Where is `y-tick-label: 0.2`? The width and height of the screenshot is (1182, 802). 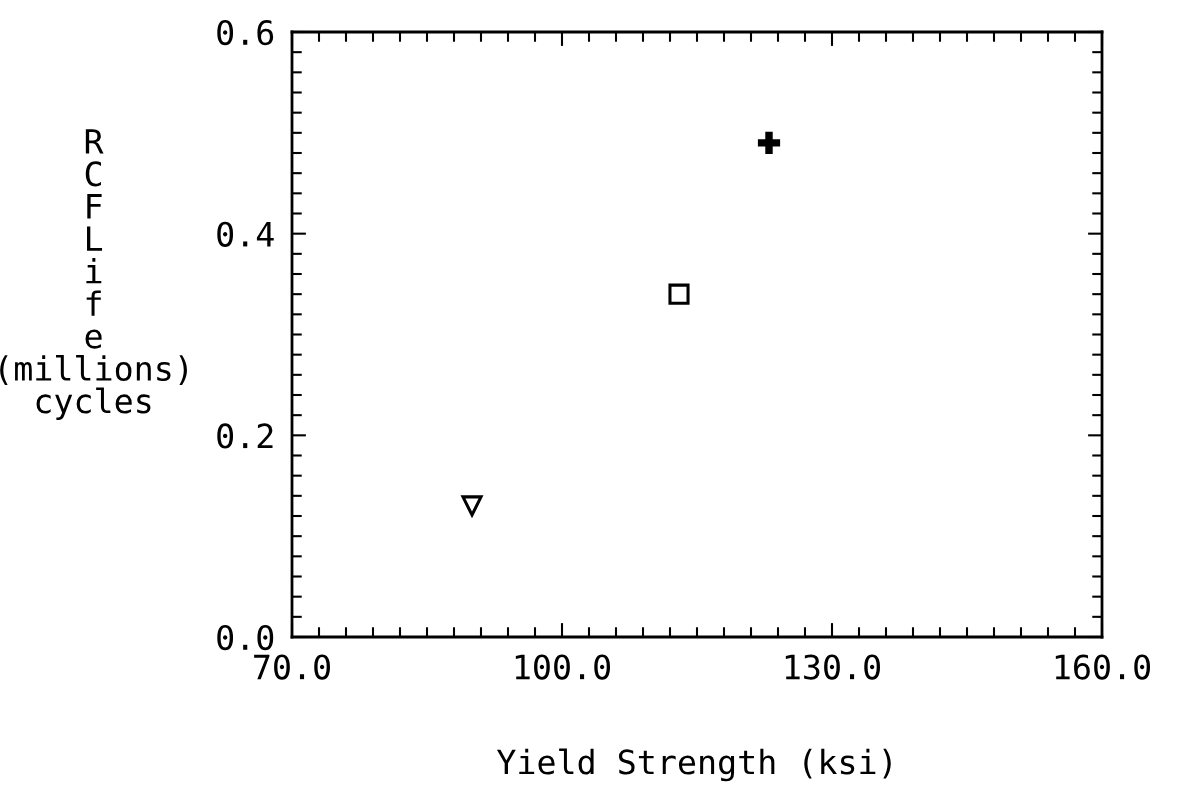 y-tick-label: 0.2 is located at coordinates (245, 436).